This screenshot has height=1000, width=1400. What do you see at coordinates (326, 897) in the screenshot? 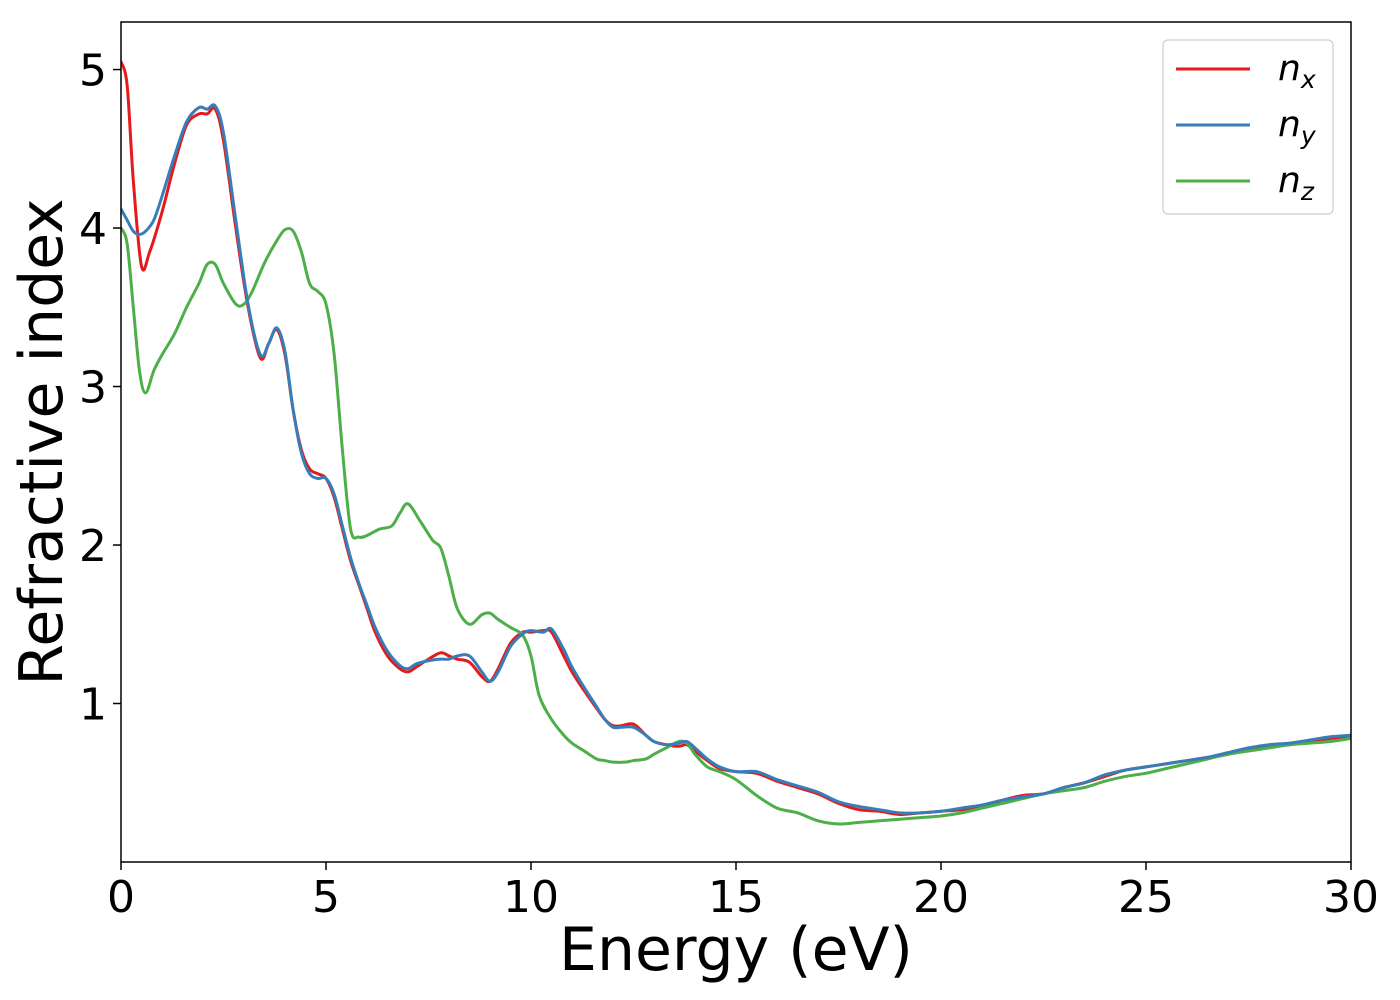
I see `x-tick-label: 5` at bounding box center [326, 897].